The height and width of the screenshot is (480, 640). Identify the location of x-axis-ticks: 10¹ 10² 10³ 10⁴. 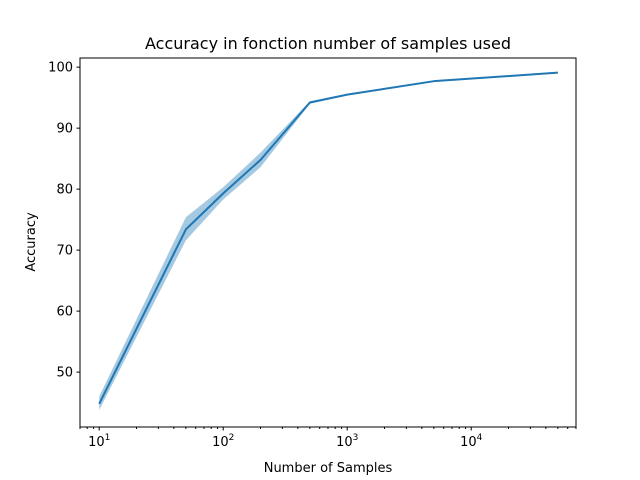
(328, 438).